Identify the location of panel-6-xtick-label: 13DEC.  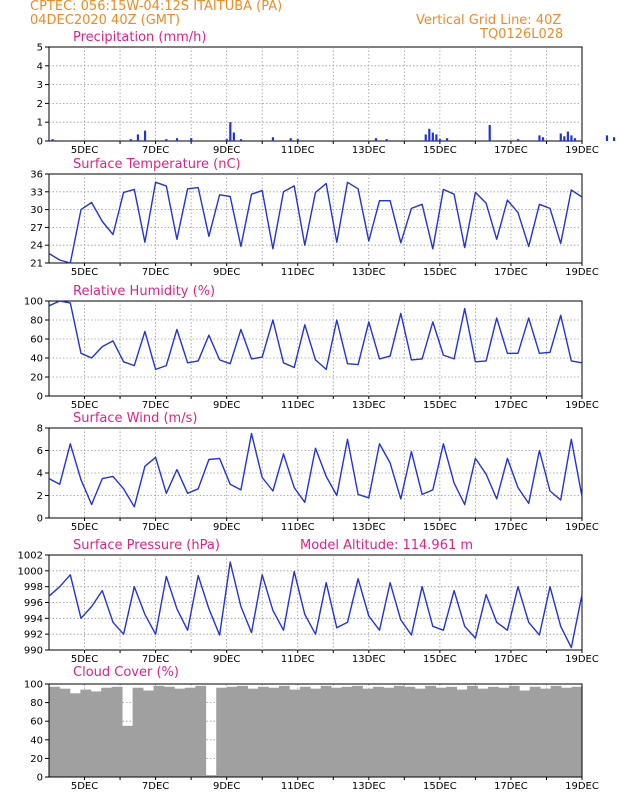
(369, 786).